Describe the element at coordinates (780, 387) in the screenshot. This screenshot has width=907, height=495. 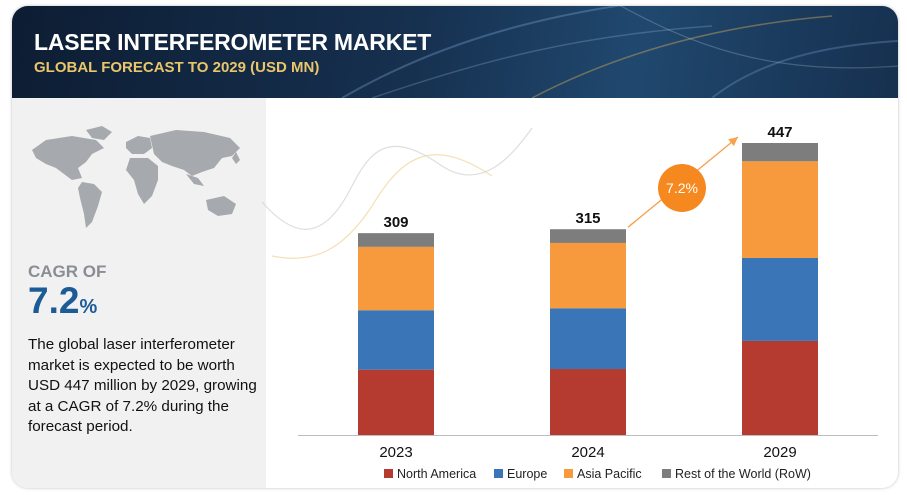
I see `bar-segment-north-america-2029` at that location.